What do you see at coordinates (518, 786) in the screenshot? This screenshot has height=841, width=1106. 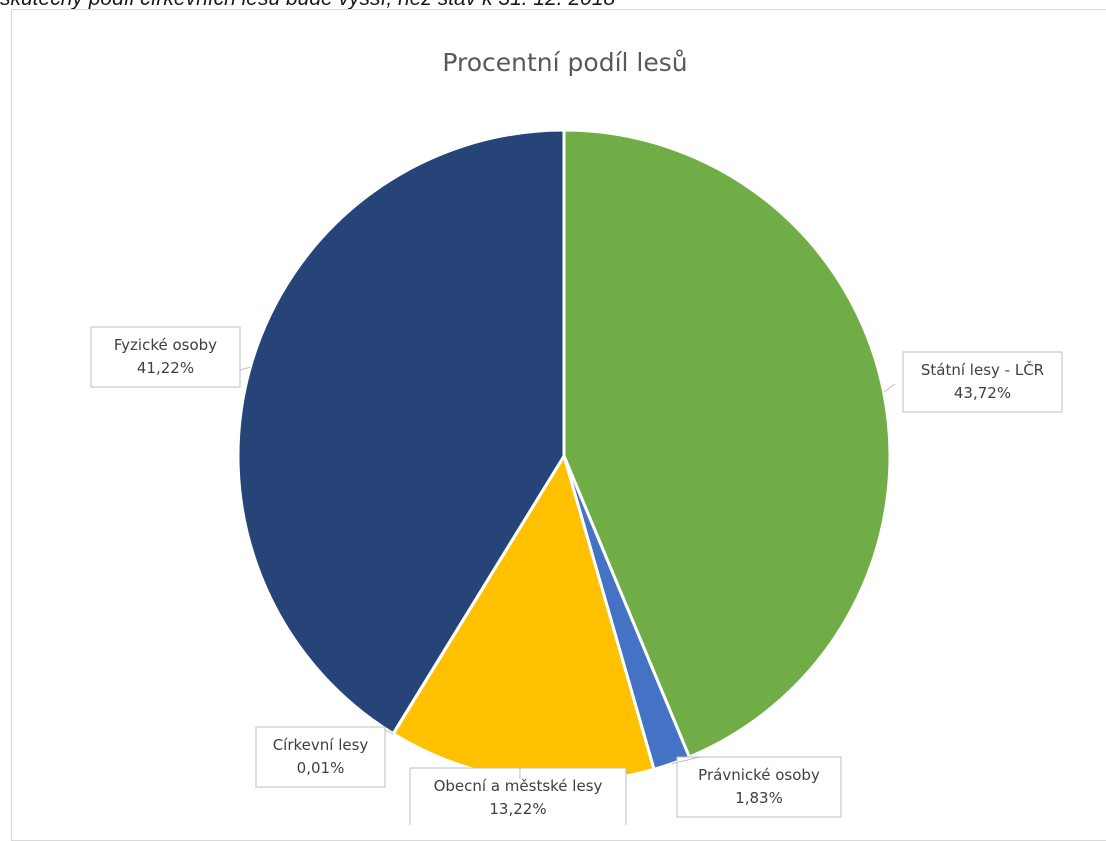 I see `data-label-name: Obecní a městské lesy` at bounding box center [518, 786].